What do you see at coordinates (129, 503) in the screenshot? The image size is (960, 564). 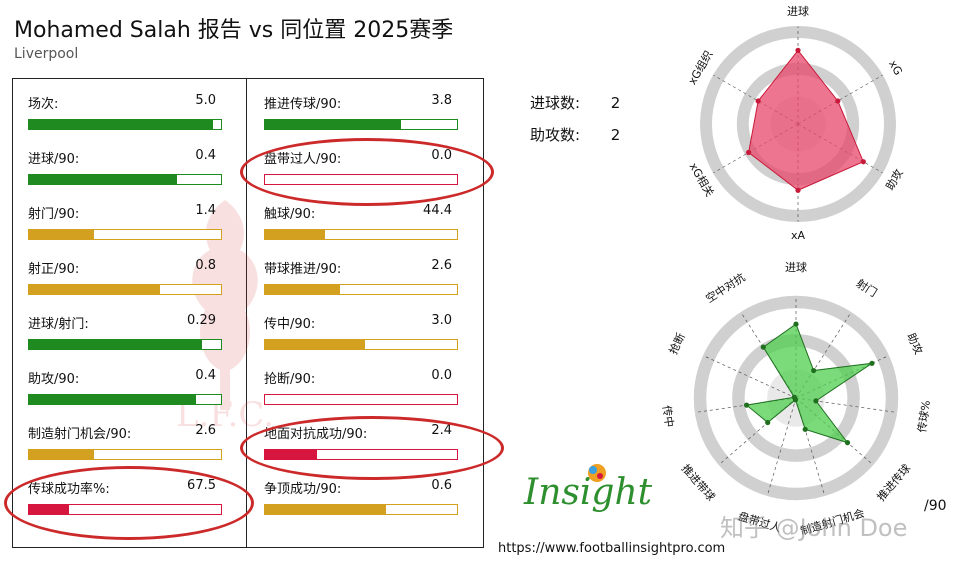 I see `highlight-circle-pass-pct` at bounding box center [129, 503].